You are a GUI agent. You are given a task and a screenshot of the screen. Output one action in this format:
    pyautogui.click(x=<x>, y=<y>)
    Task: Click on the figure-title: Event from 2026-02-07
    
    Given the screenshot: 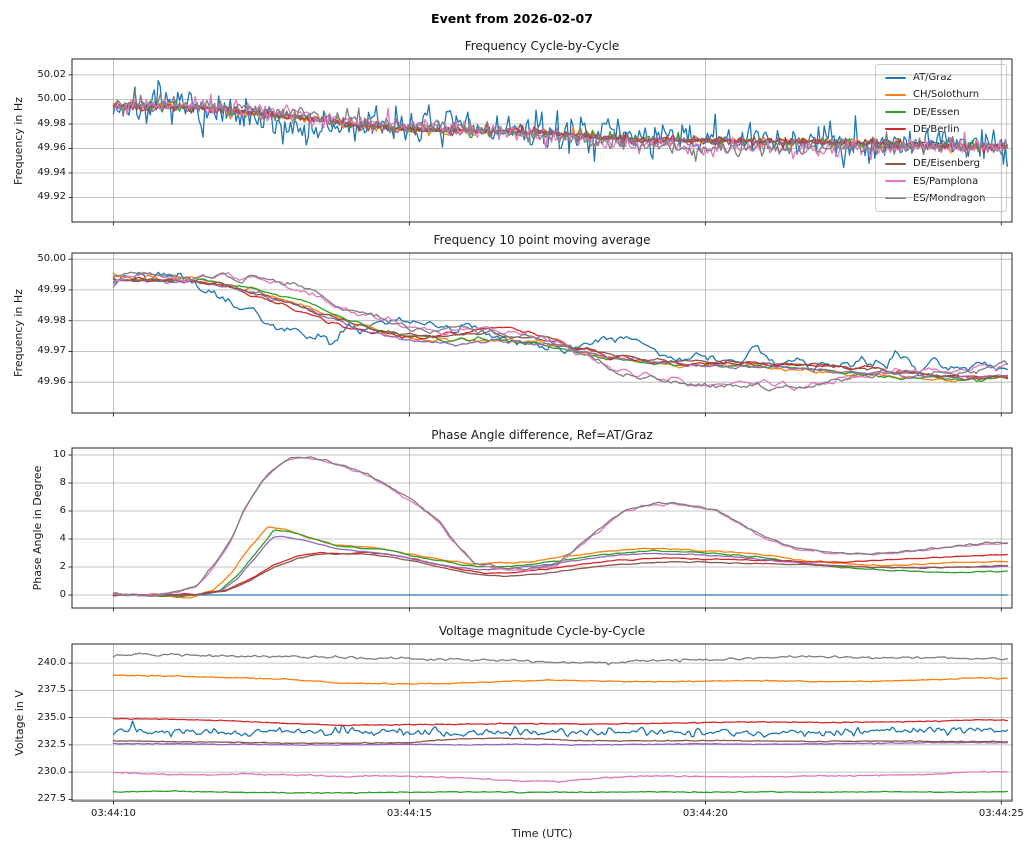 What is the action you would take?
    pyautogui.click(x=512, y=18)
    